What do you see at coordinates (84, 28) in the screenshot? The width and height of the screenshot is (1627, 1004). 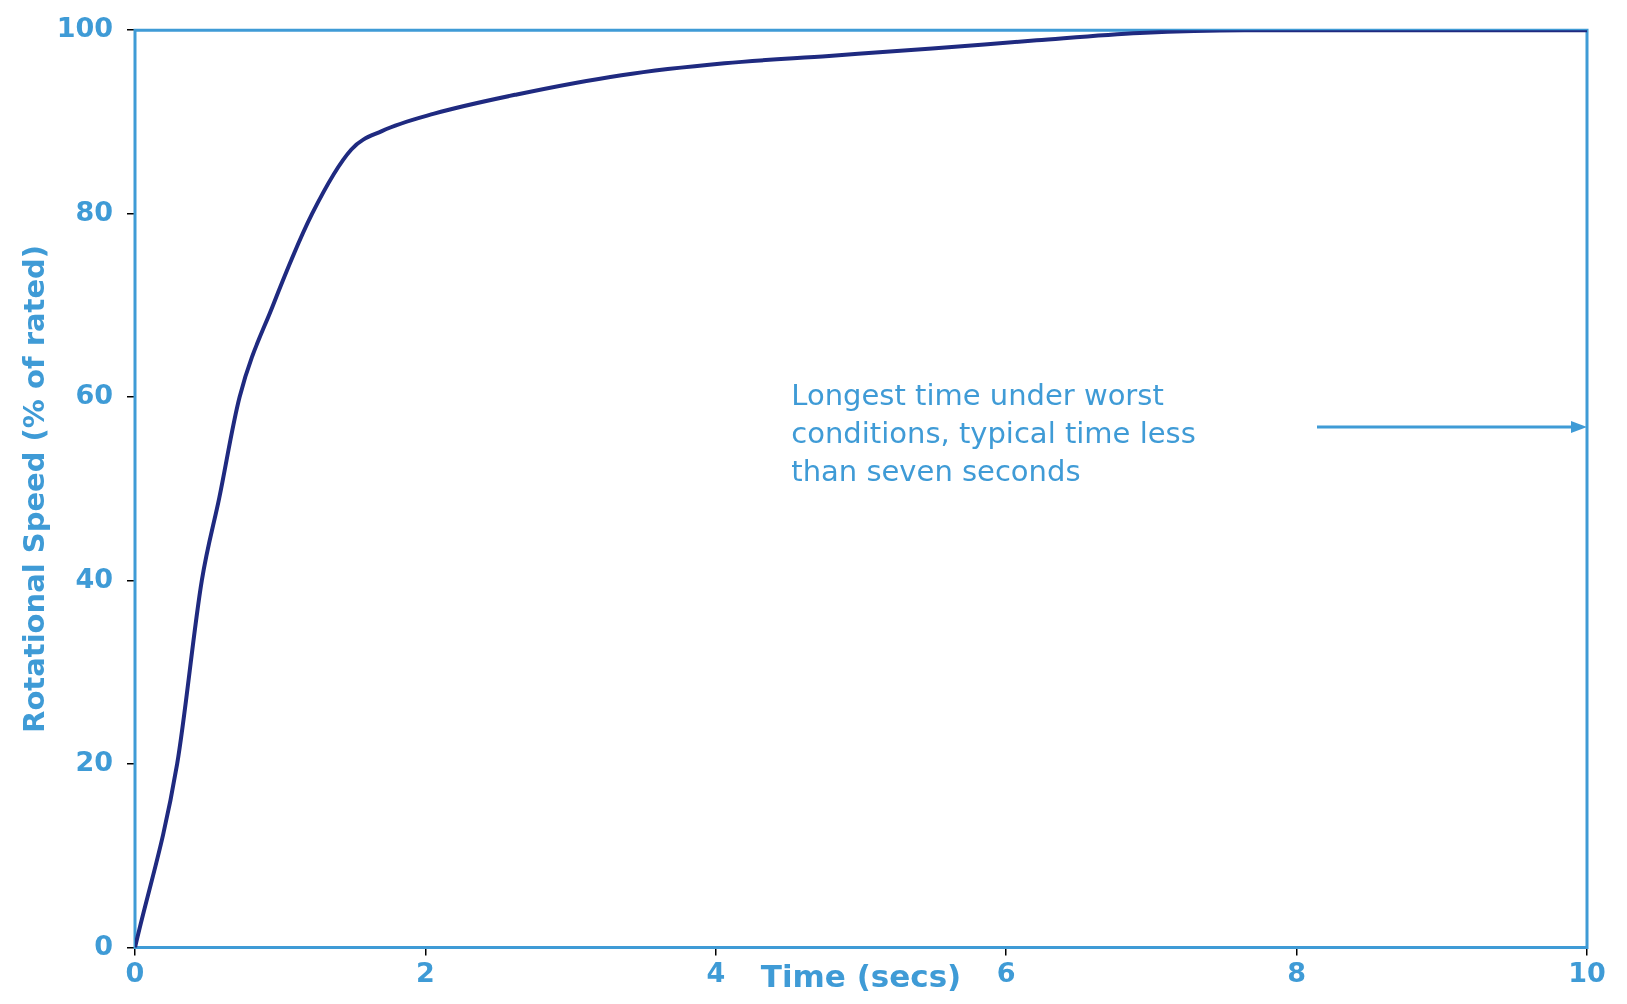 I see `y-tick-label: 100` at bounding box center [84, 28].